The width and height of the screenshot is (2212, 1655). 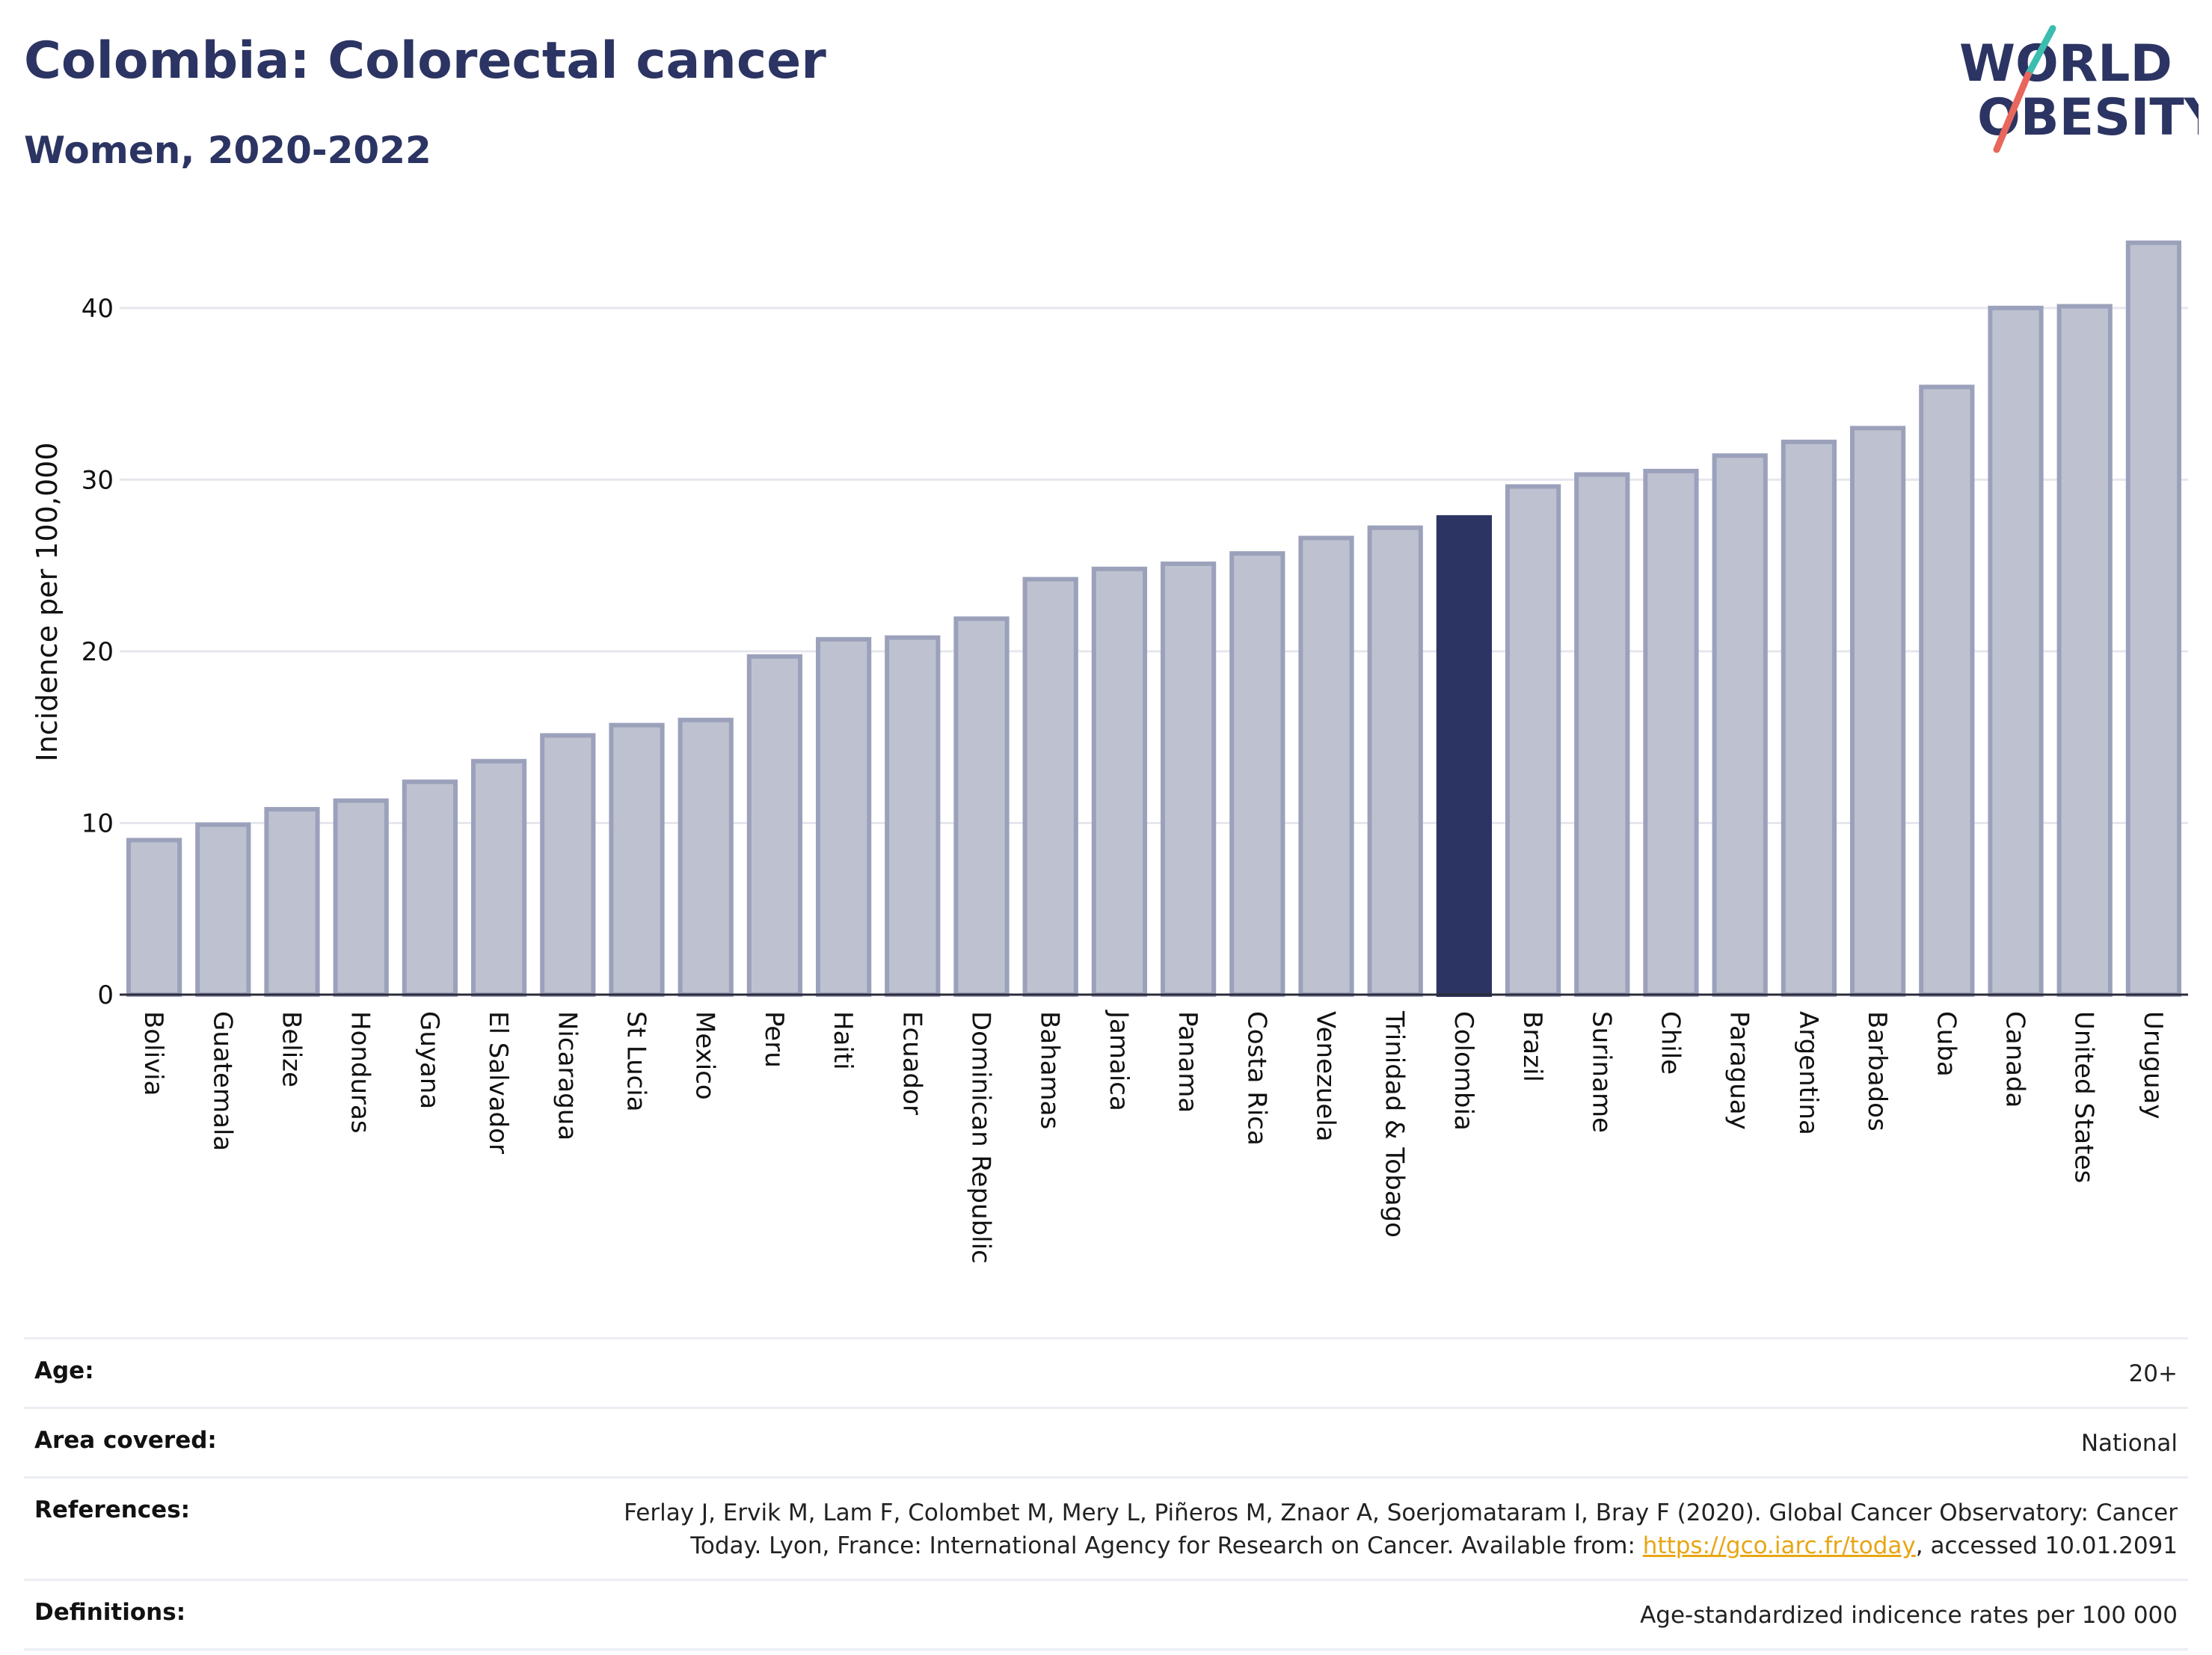 What do you see at coordinates (913, 816) in the screenshot?
I see `bar-ecuador` at bounding box center [913, 816].